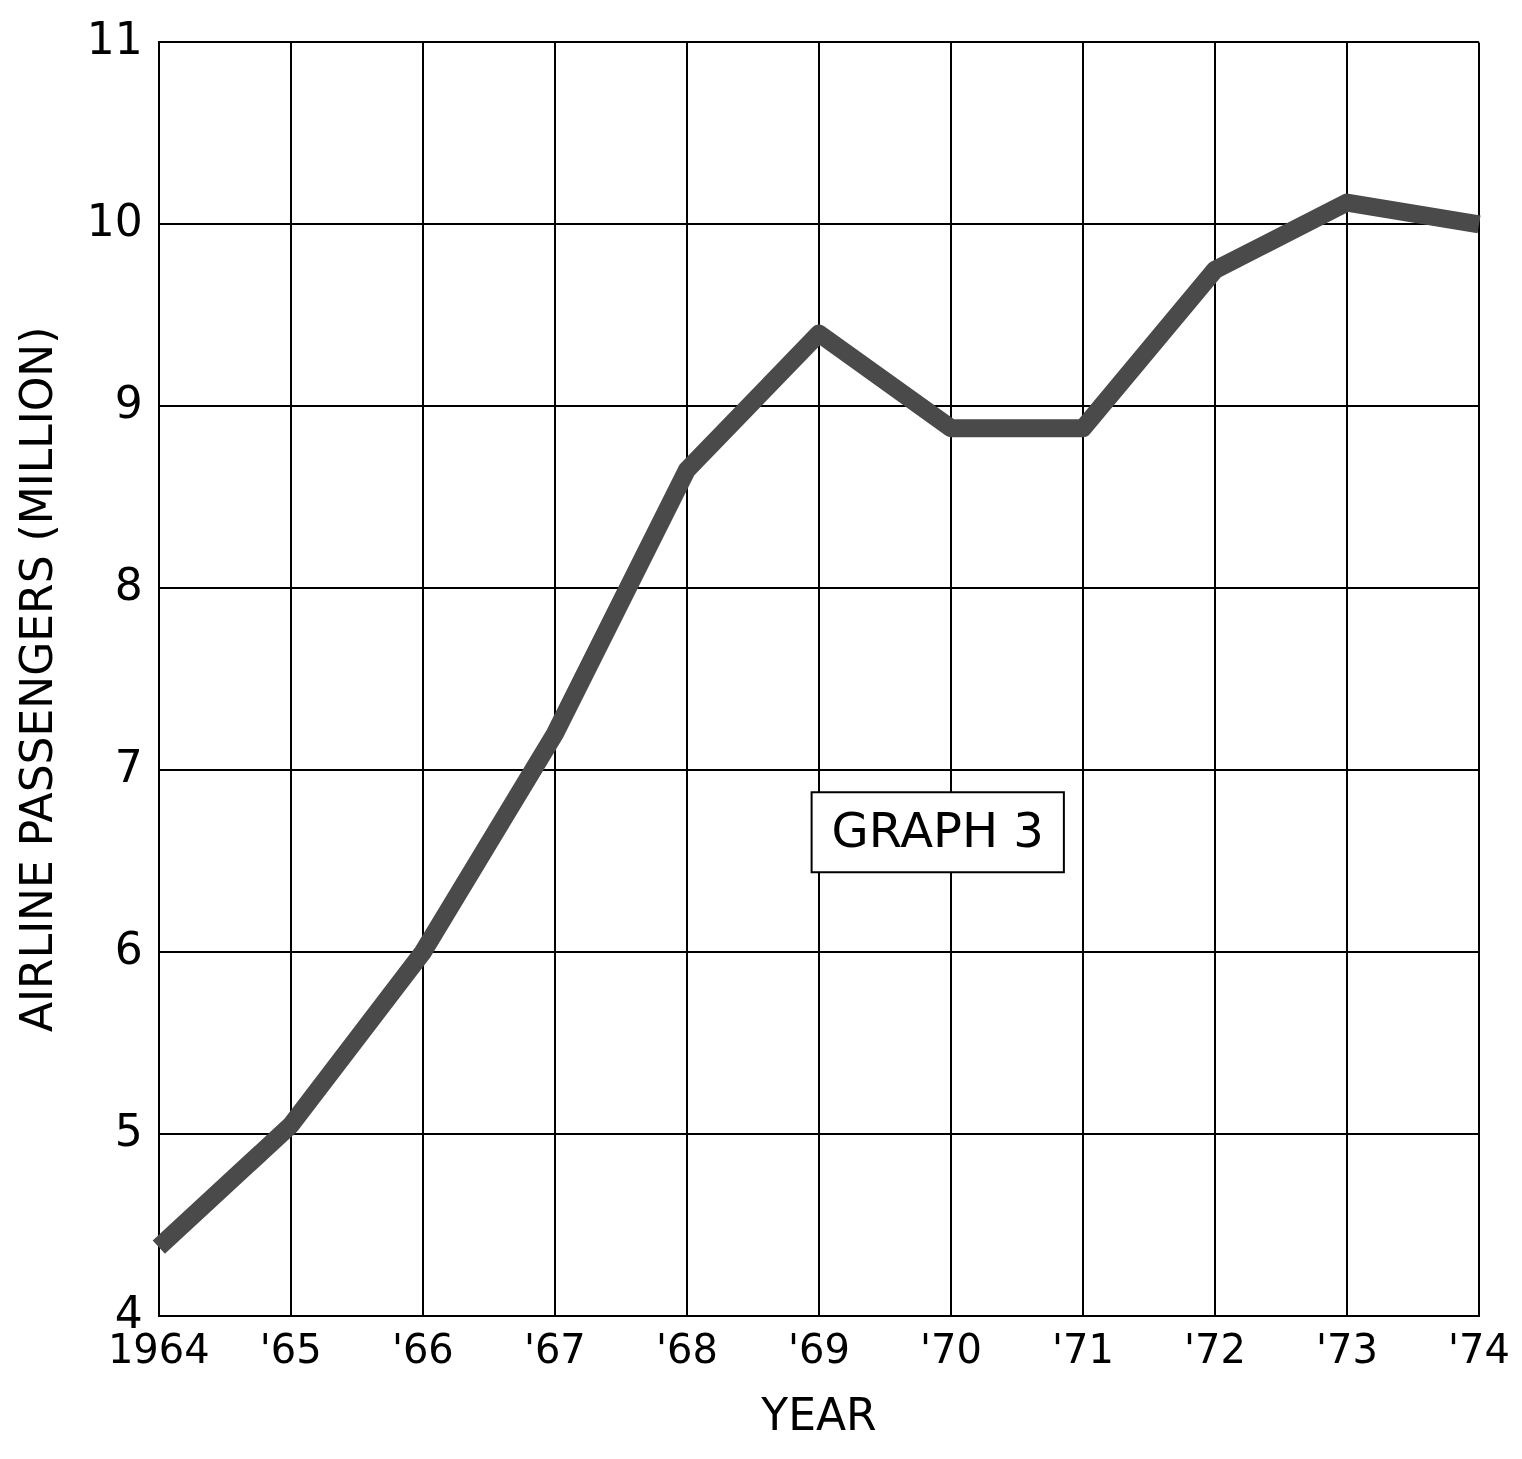 The image size is (1522, 1459). What do you see at coordinates (36, 679) in the screenshot?
I see `y-axis-title: AIRLINE PASSENGERS (MILLION)` at bounding box center [36, 679].